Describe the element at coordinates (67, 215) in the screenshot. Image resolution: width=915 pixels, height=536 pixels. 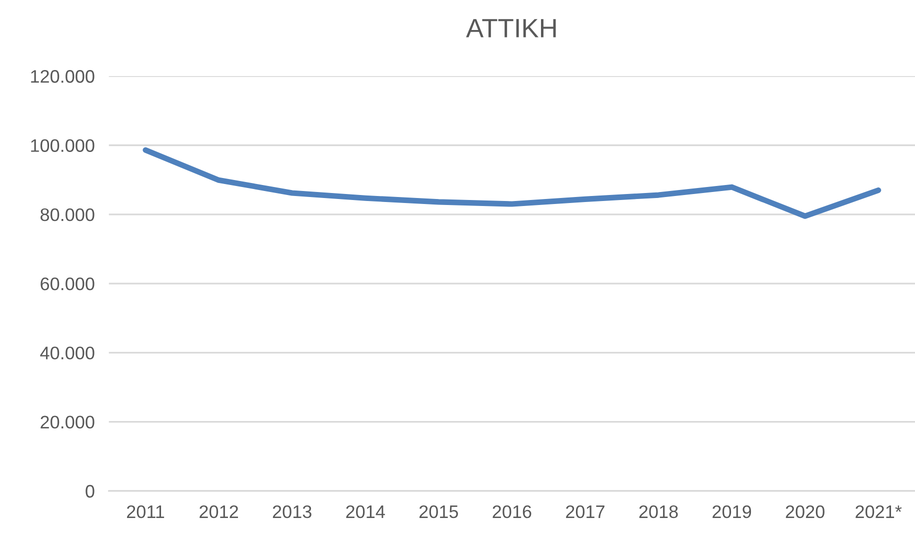
I see `y-tick-label: 80.000` at that location.